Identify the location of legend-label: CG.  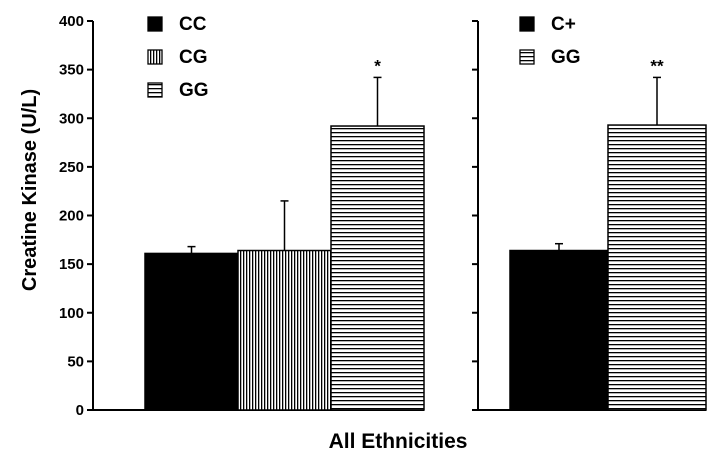
(193, 57).